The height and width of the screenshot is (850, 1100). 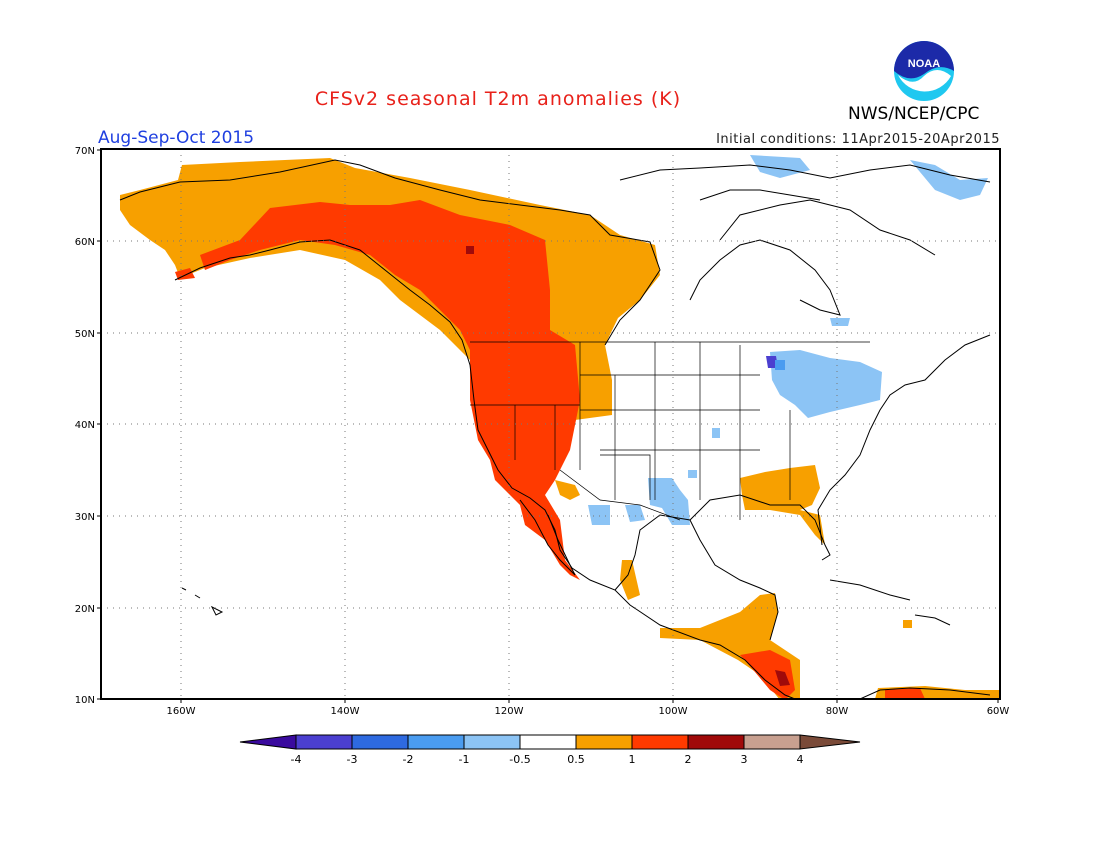 What do you see at coordinates (296, 759) in the screenshot?
I see `colorbar-label: -4` at bounding box center [296, 759].